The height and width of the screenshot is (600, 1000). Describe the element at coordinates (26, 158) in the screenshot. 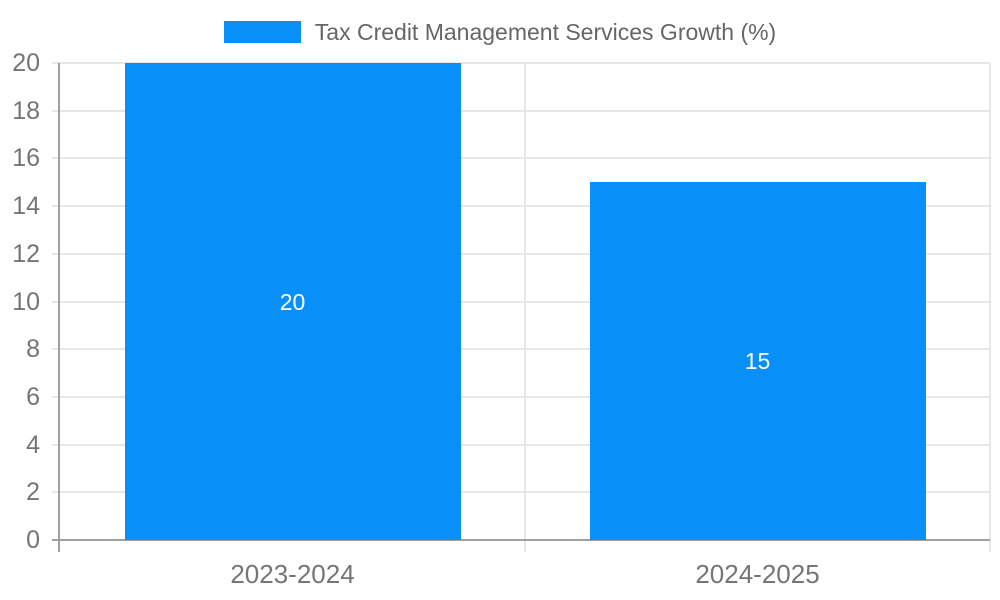

I see `y-tick-label: 16` at that location.